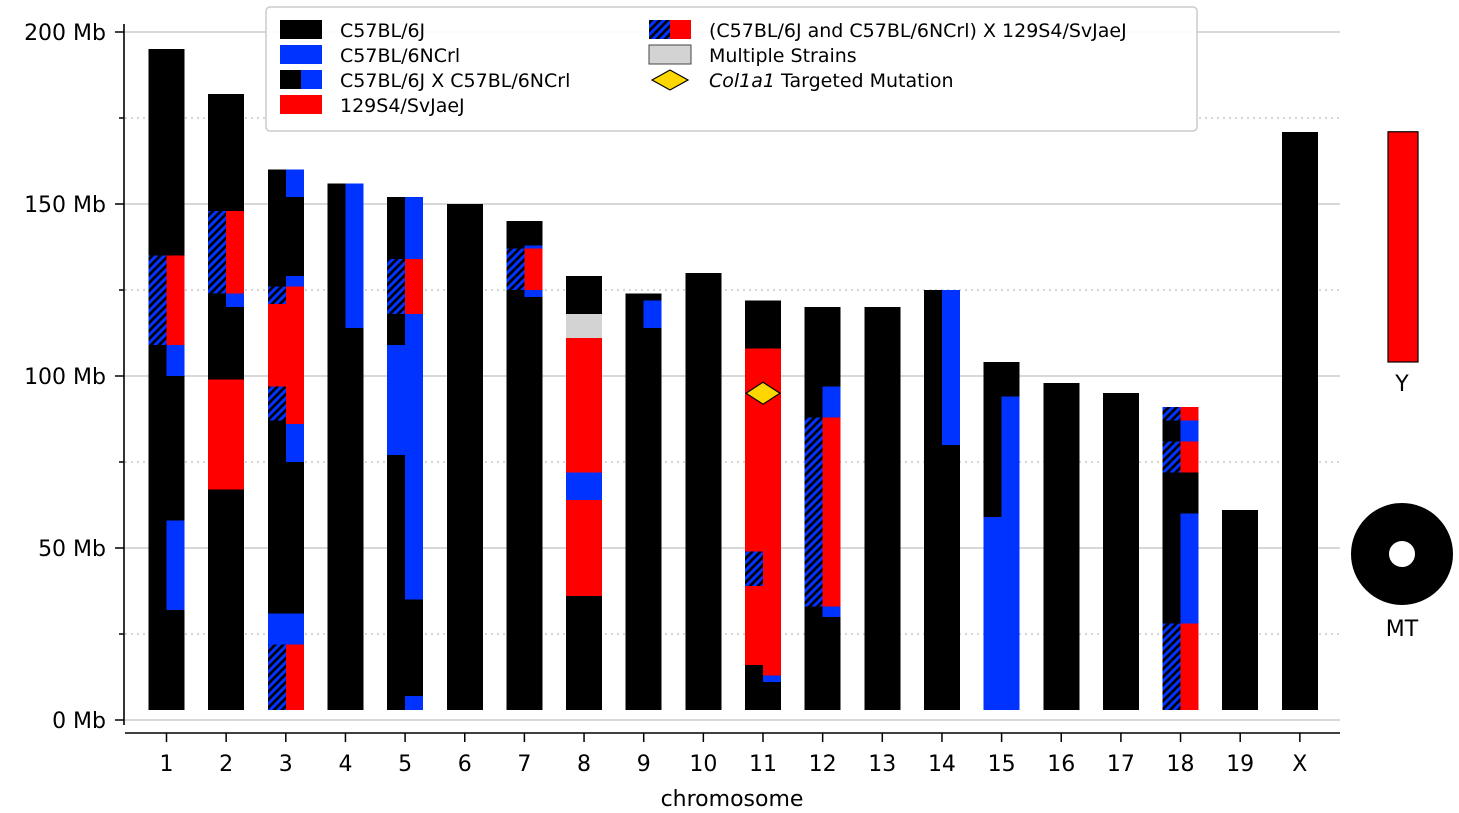 The width and height of the screenshot is (1459, 813). I want to click on x-axis-label: chromosome, so click(732, 799).